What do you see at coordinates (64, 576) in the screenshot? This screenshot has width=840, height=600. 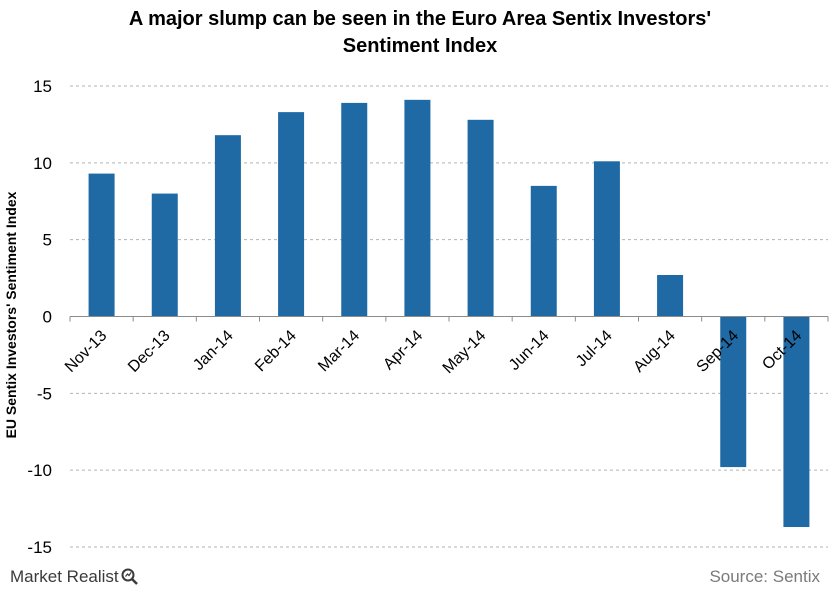 I see `brand-name: Market Realist` at bounding box center [64, 576].